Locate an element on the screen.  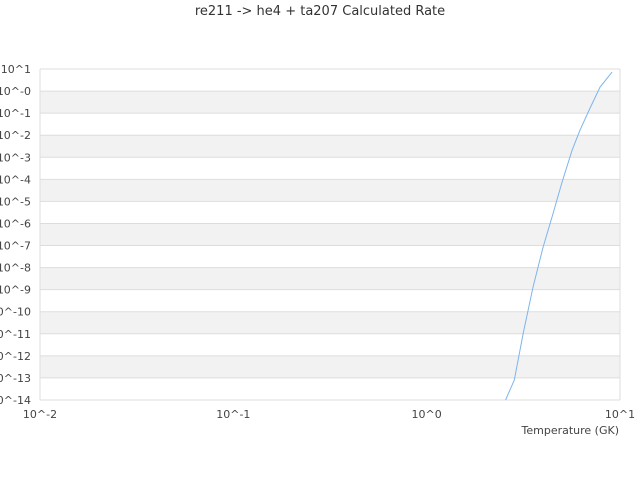
x-tick-label: 10^-2 is located at coordinates (40, 414).